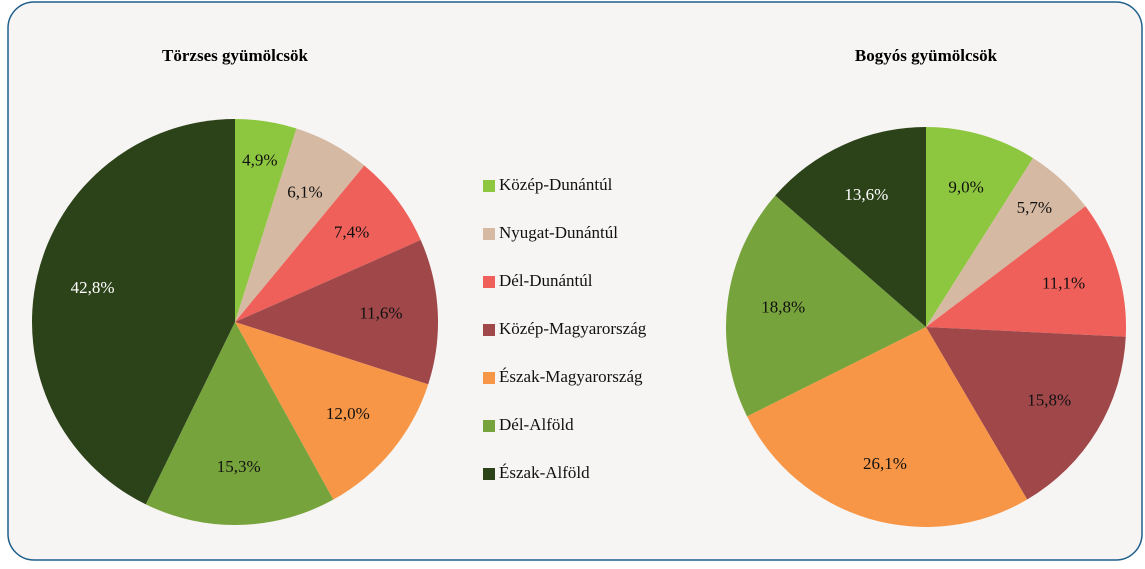  I want to click on data-label: 11,1%, so click(1063, 282).